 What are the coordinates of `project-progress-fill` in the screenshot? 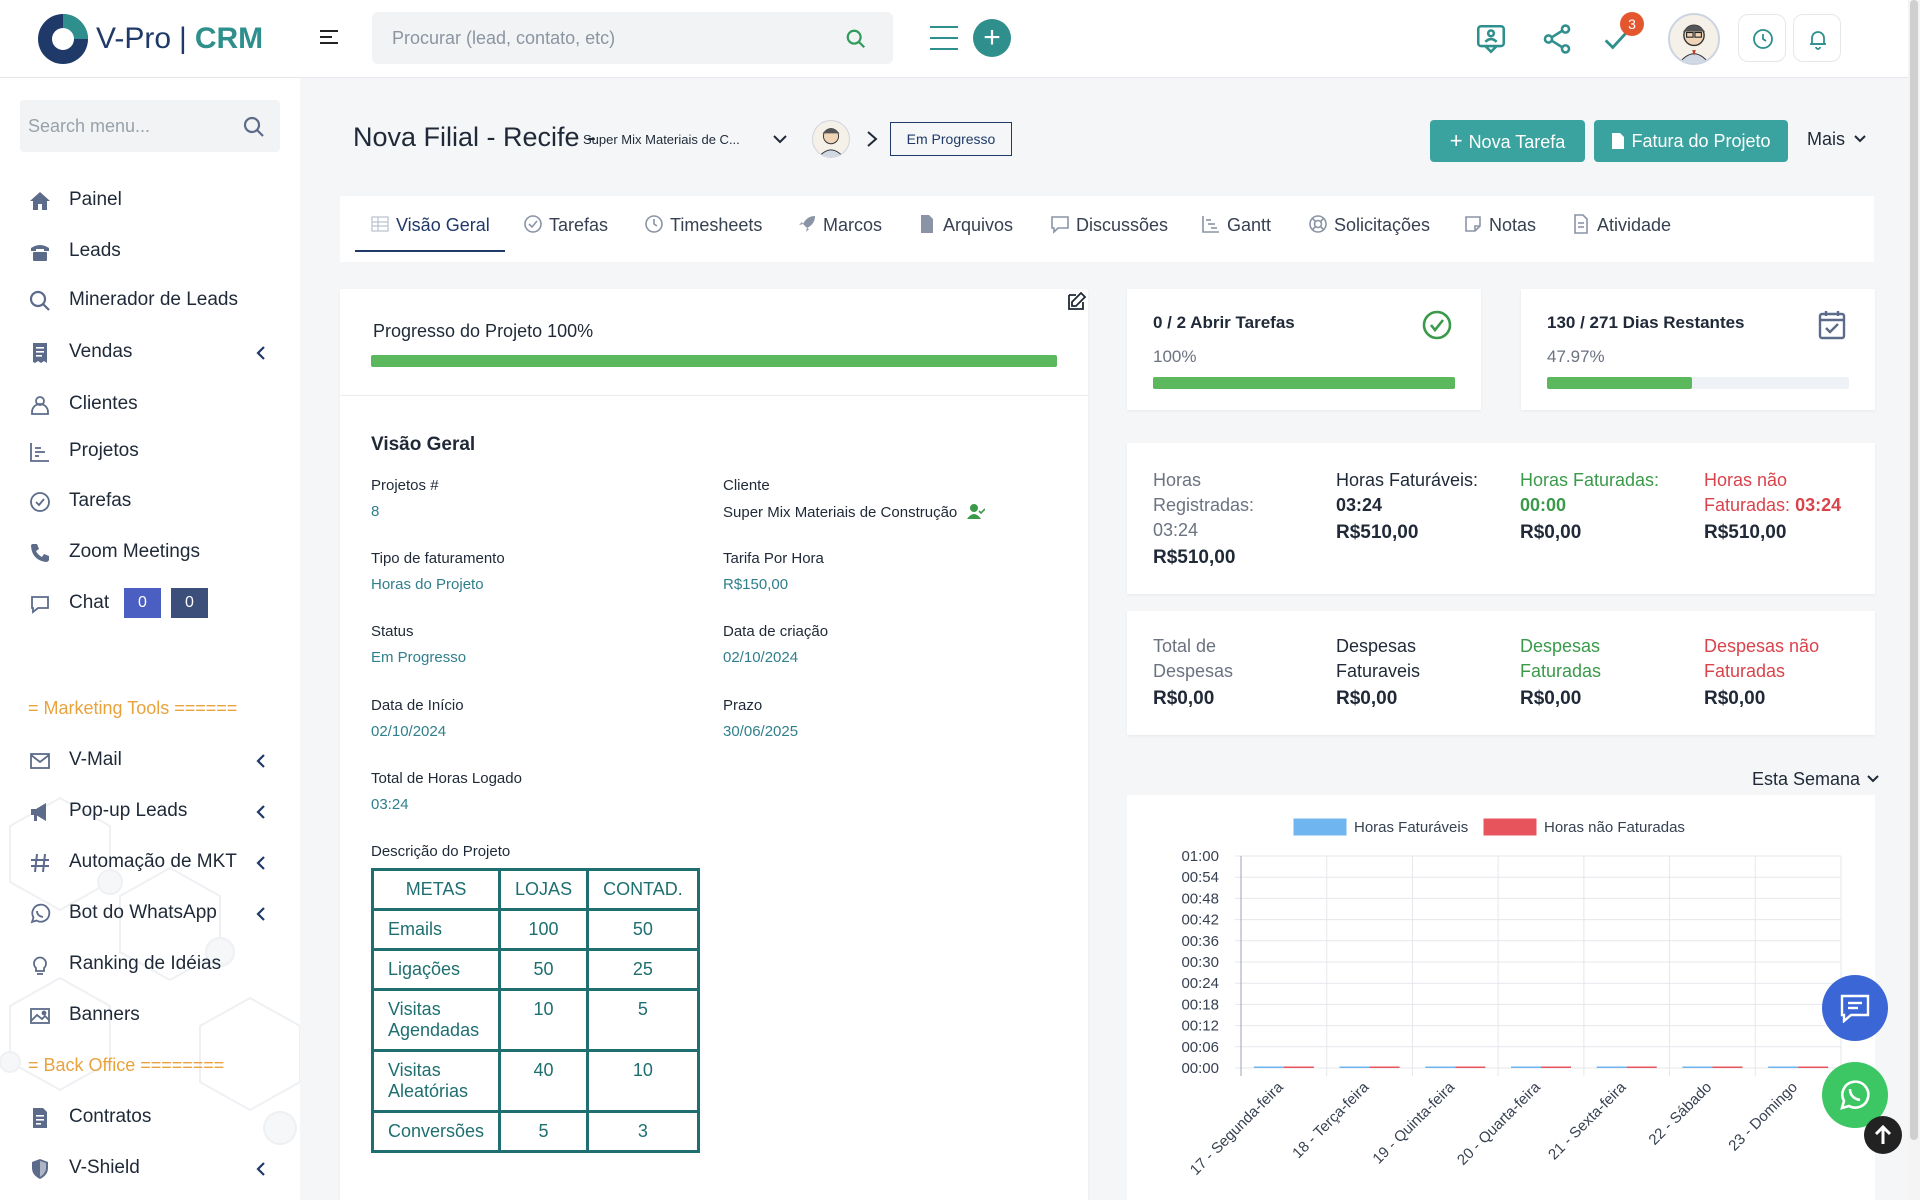 It's located at (714, 361).